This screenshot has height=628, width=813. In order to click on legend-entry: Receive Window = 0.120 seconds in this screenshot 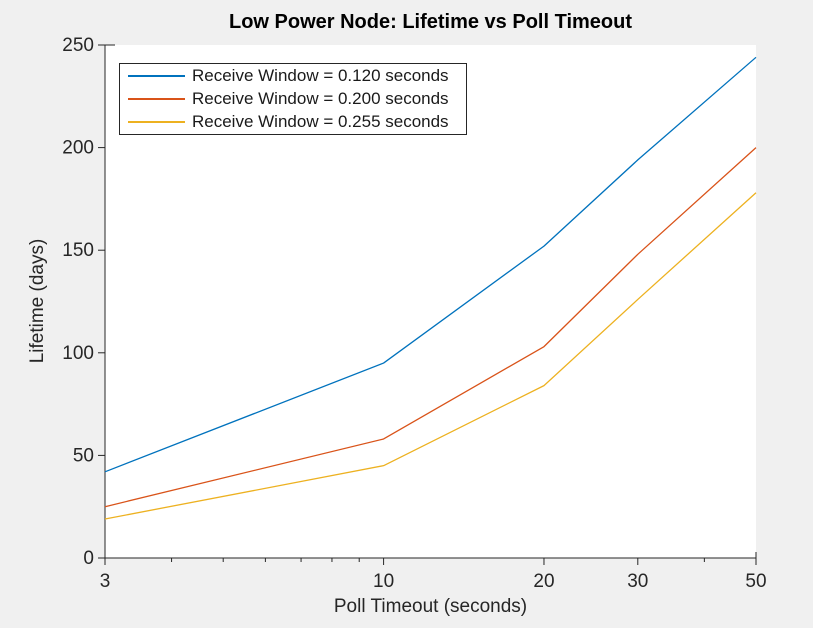, I will do `click(293, 76)`.